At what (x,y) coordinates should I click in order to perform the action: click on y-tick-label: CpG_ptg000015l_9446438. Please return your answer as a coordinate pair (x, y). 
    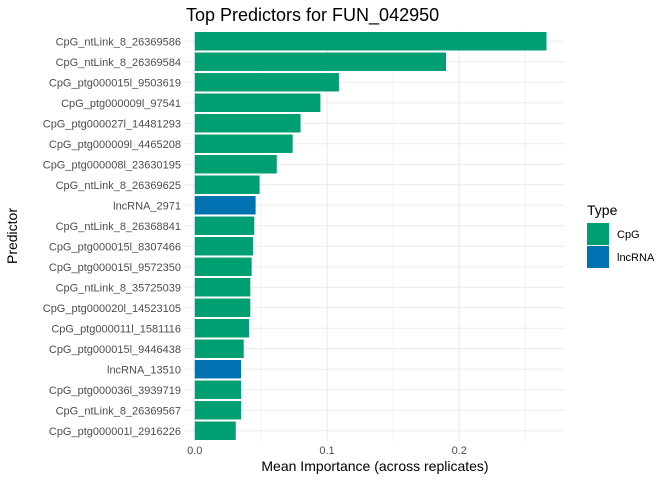
    Looking at the image, I should click on (115, 350).